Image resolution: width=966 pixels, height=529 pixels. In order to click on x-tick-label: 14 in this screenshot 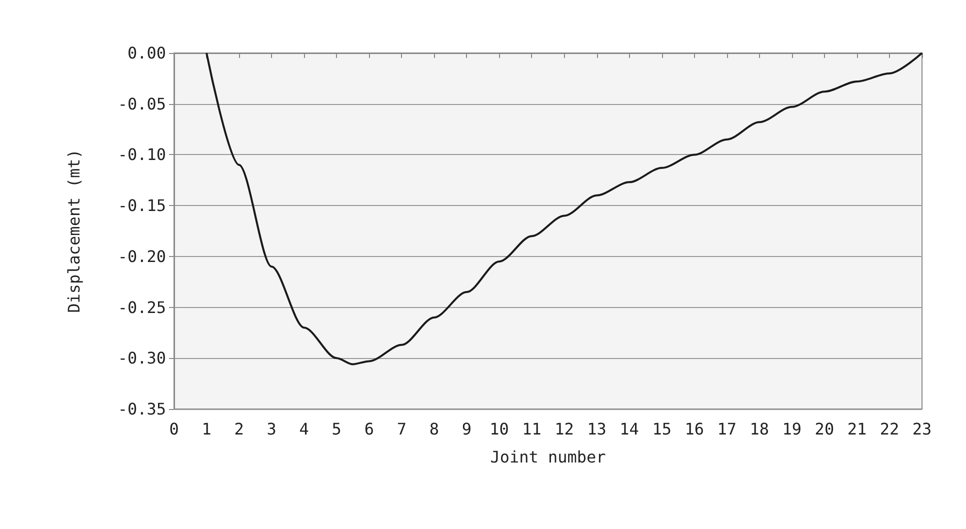, I will do `click(629, 429)`.